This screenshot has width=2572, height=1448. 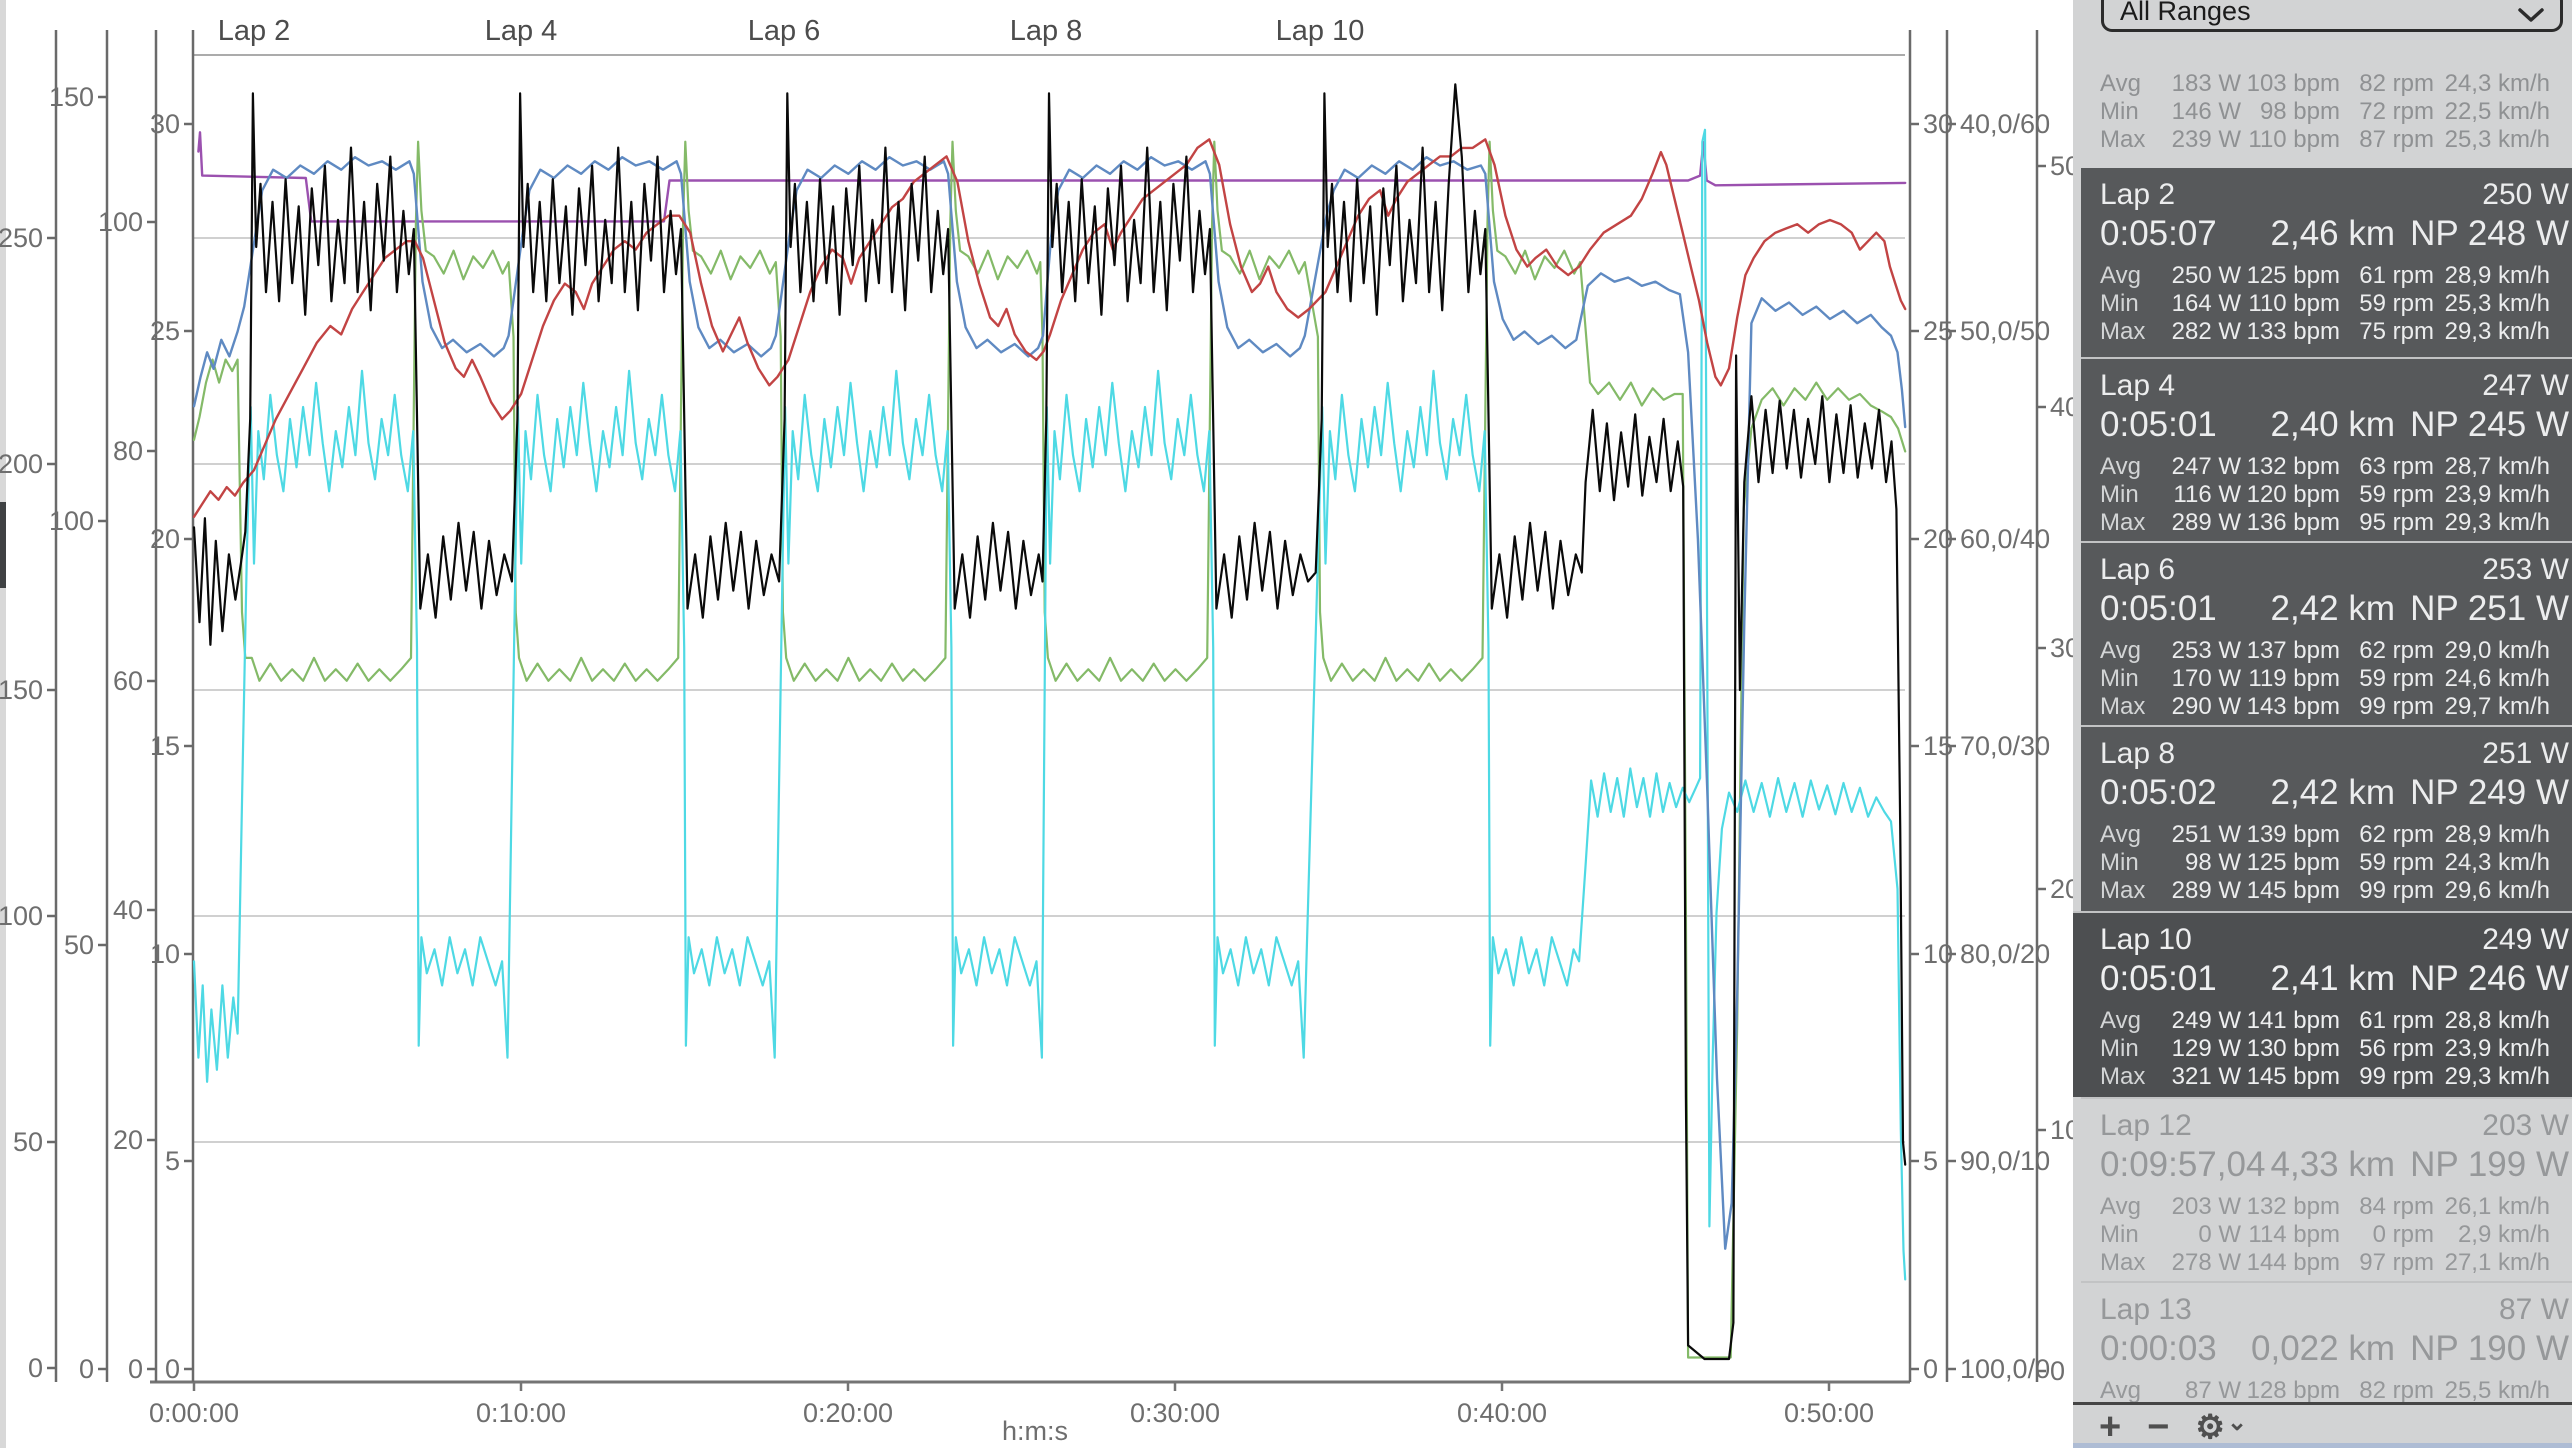 I want to click on interval-stat-row-bpm: 132 bpm, so click(x=2293, y=466).